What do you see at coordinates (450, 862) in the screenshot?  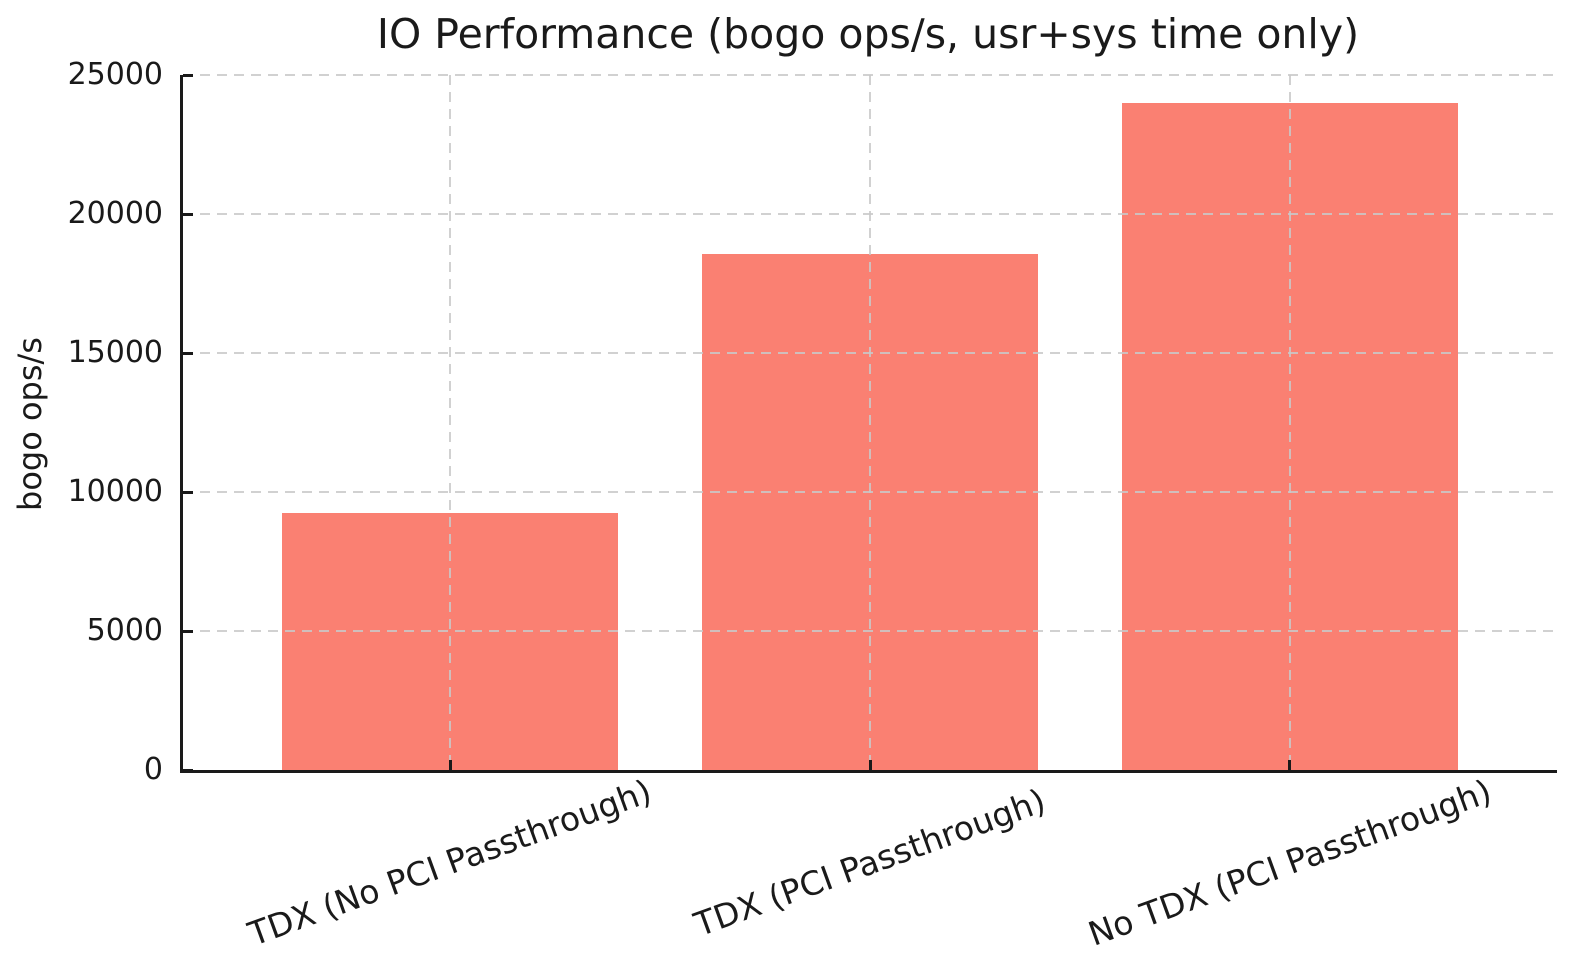 I see `x-tick-label-1: TDX (No PCI Passthrough)` at bounding box center [450, 862].